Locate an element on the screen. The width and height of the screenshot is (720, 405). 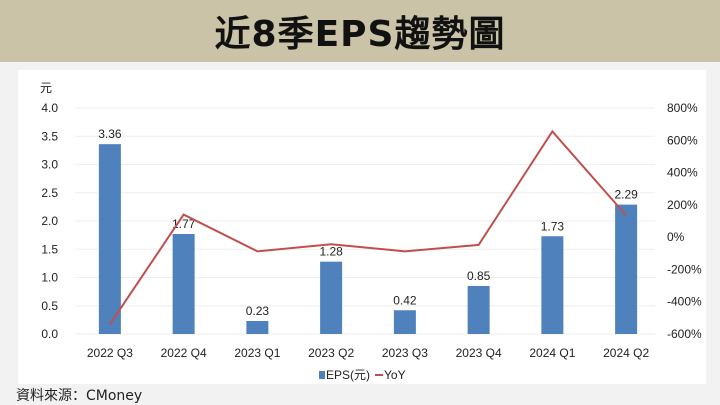
page-title: 近8季EPS趨勢圖 is located at coordinates (360, 34).